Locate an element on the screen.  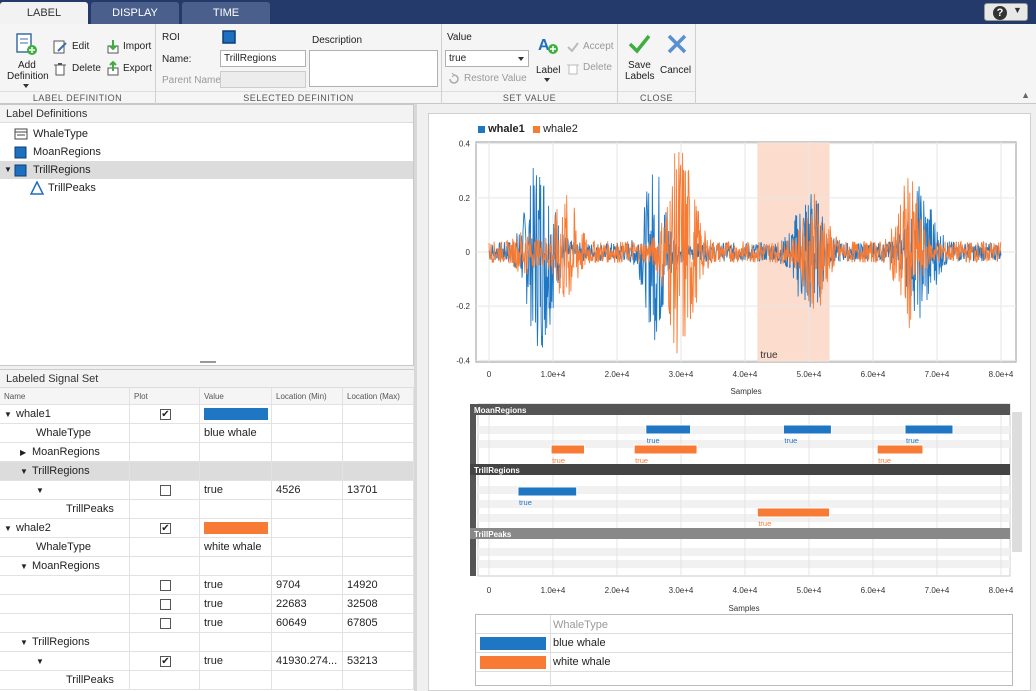
tree-item-trillpeaks: TrillPeaks is located at coordinates (206, 188).